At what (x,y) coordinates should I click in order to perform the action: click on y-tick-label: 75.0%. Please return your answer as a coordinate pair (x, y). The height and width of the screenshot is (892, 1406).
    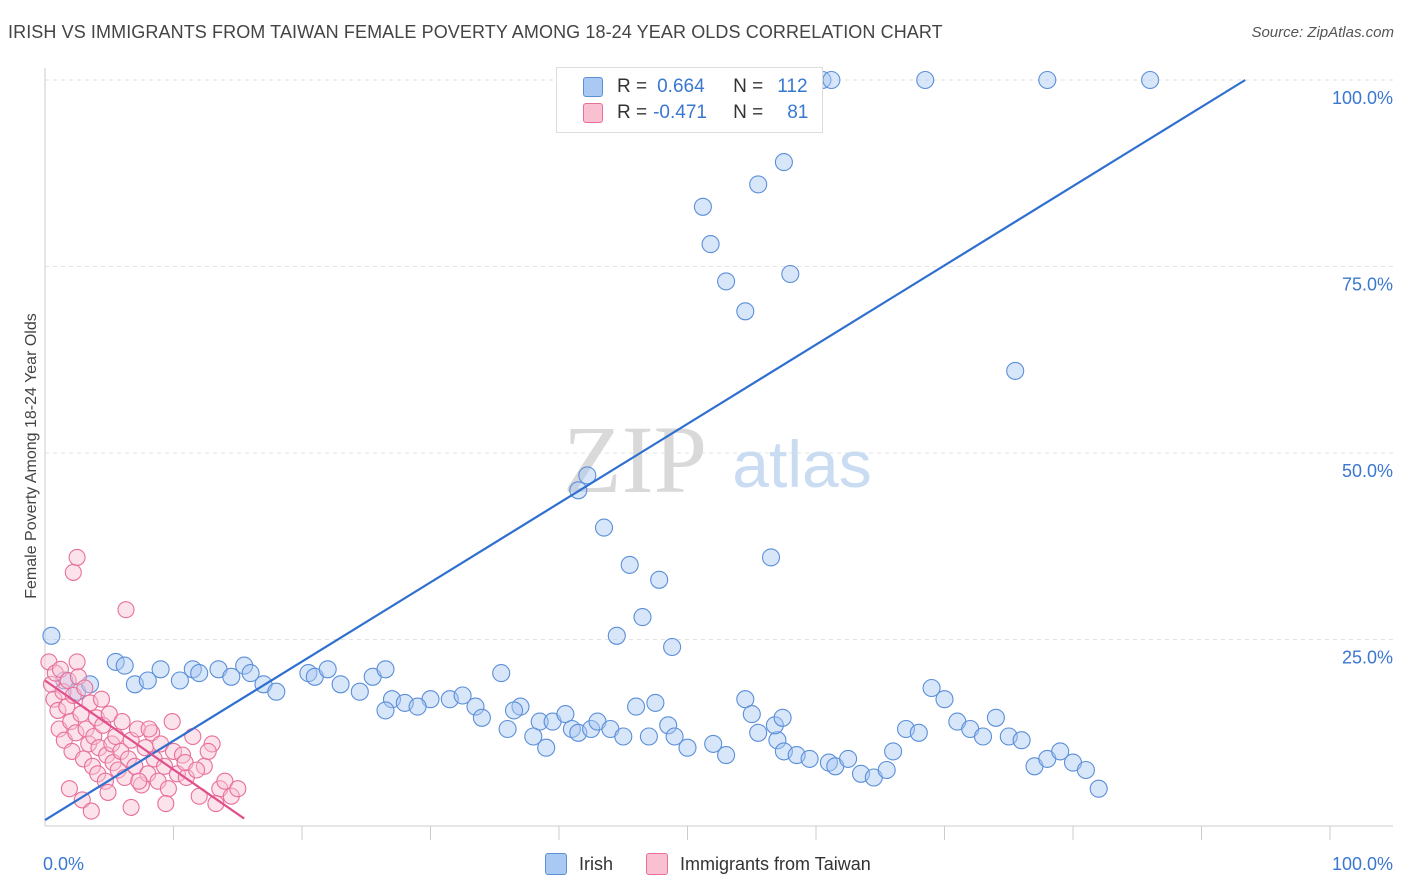
    Looking at the image, I should click on (1367, 285).